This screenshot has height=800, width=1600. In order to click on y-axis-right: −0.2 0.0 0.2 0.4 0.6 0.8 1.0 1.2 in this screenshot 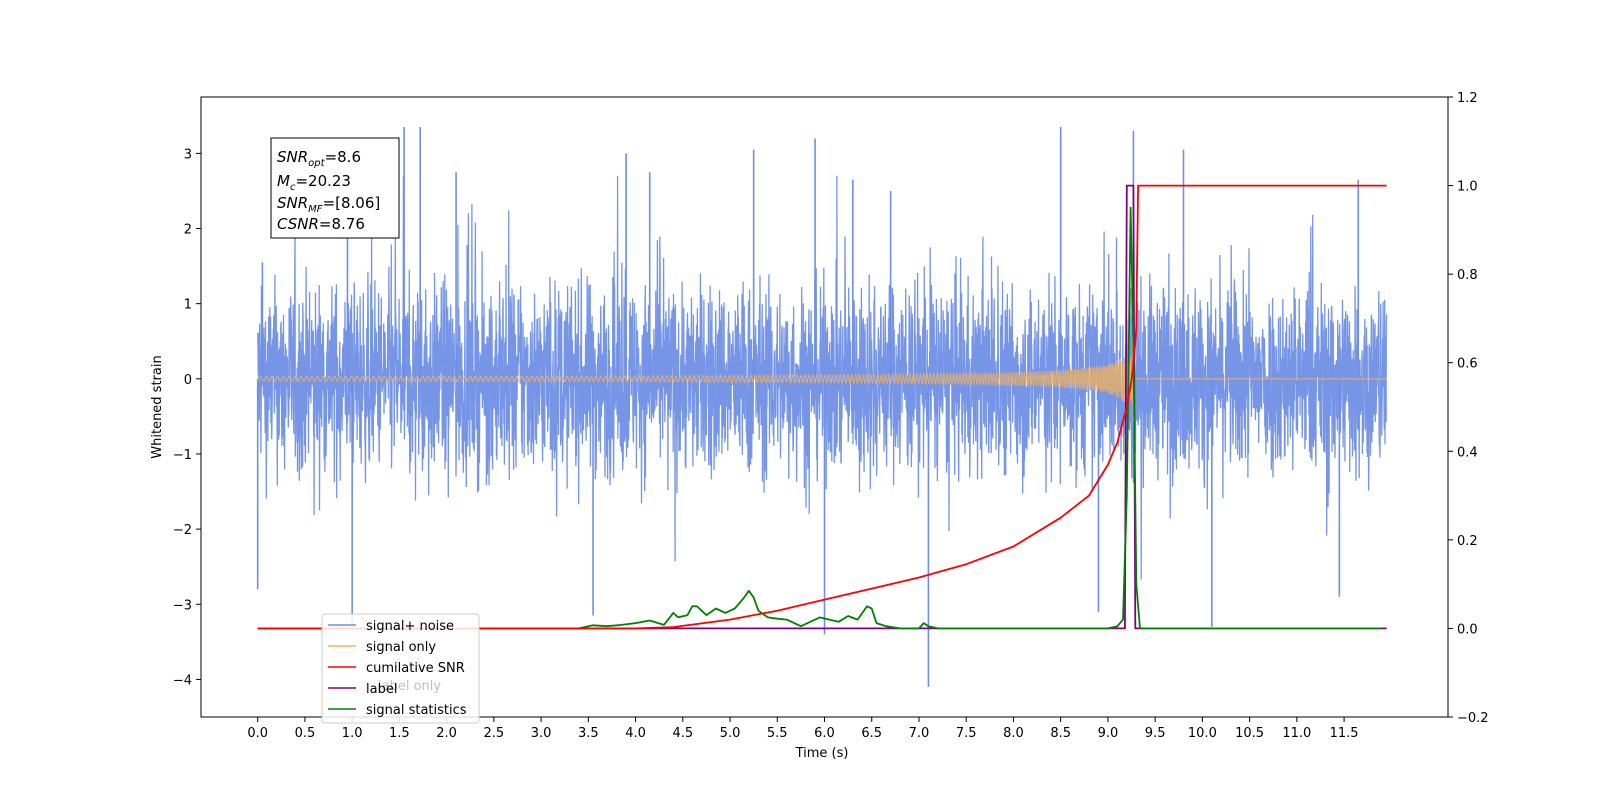, I will do `click(1468, 408)`.